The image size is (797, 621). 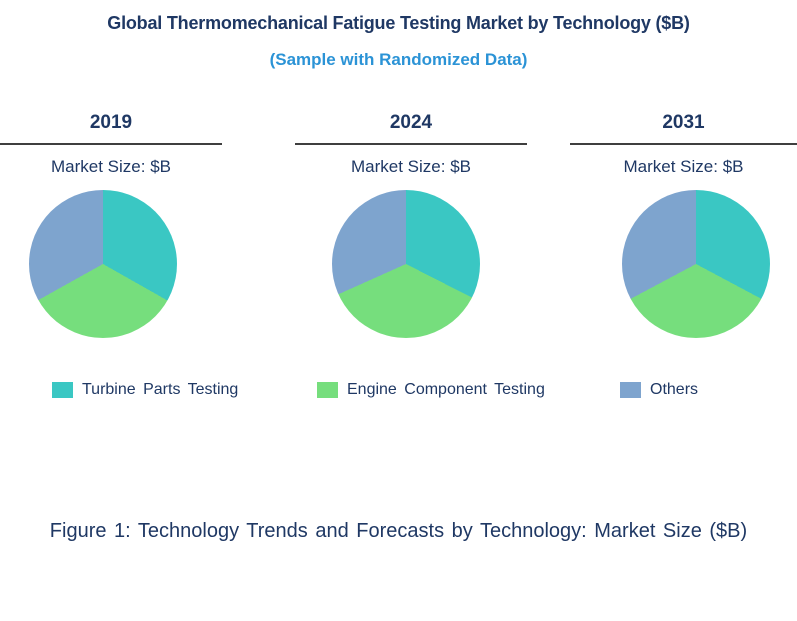 What do you see at coordinates (160, 389) in the screenshot?
I see `legend-label: Turbine Parts Testing` at bounding box center [160, 389].